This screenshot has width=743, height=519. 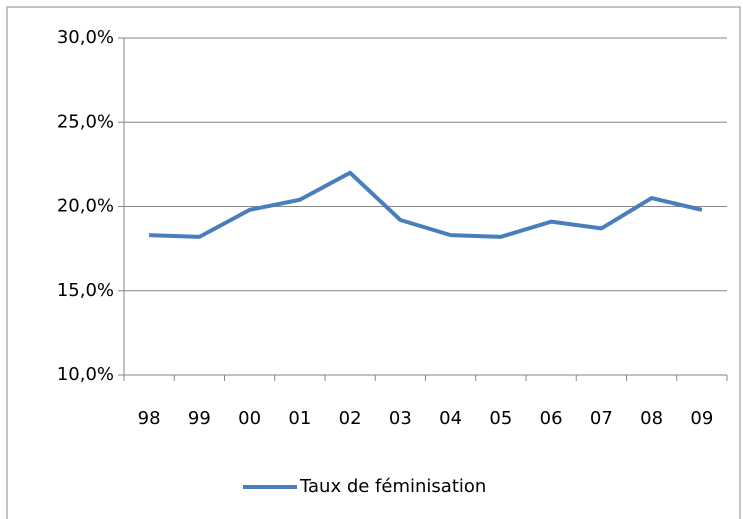 What do you see at coordinates (249, 418) in the screenshot?
I see `x-tick-label: 00` at bounding box center [249, 418].